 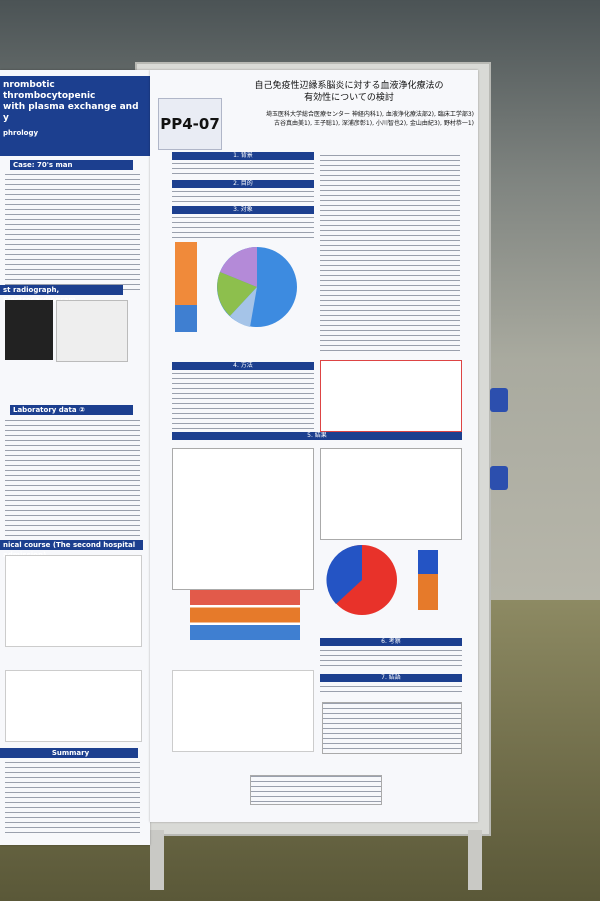 What do you see at coordinates (69, 753) in the screenshot?
I see `section-header: Summary` at bounding box center [69, 753].